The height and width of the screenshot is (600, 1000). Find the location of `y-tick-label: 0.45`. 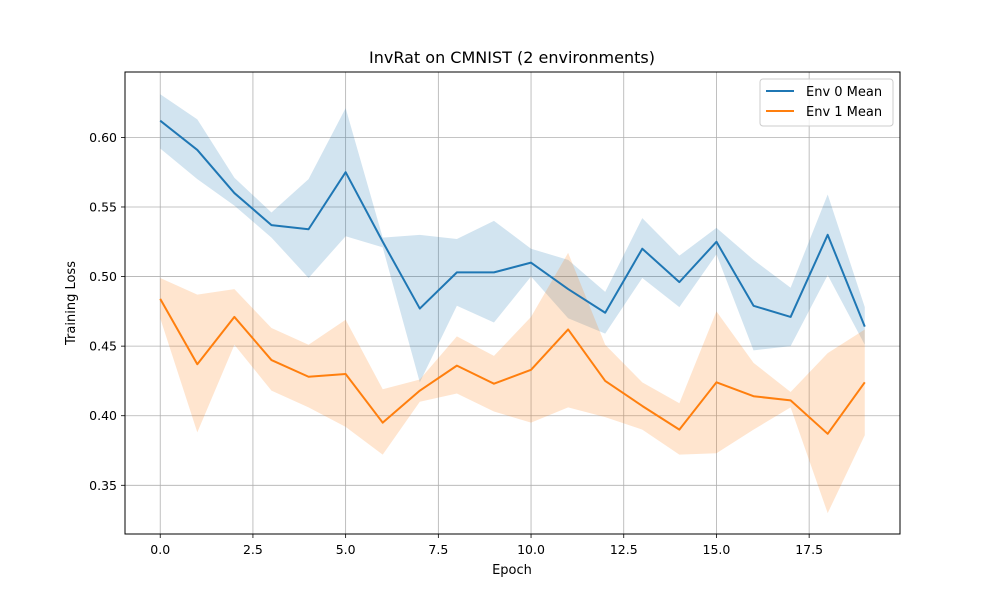

y-tick-label: 0.45 is located at coordinates (103, 346).